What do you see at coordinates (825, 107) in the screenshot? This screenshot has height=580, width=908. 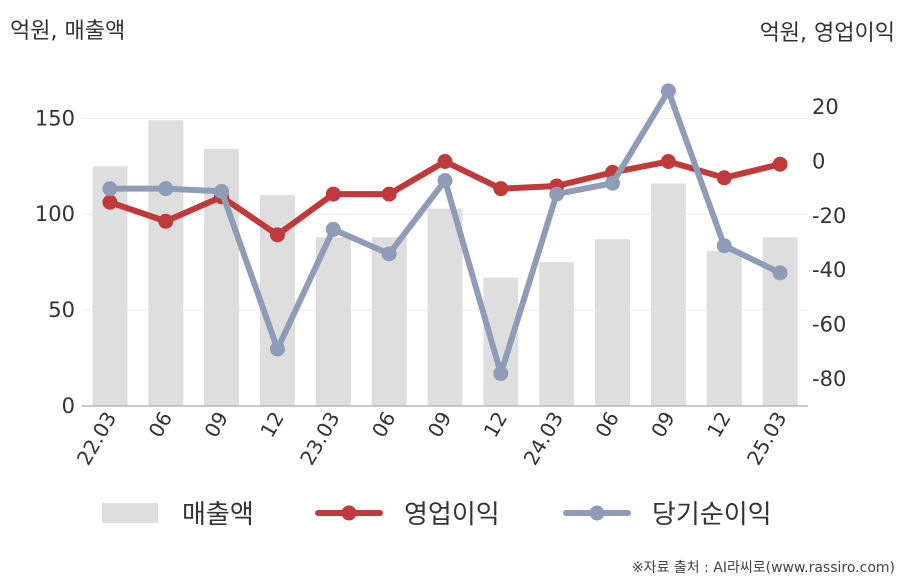 I see `right-tick-label: 20` at bounding box center [825, 107].